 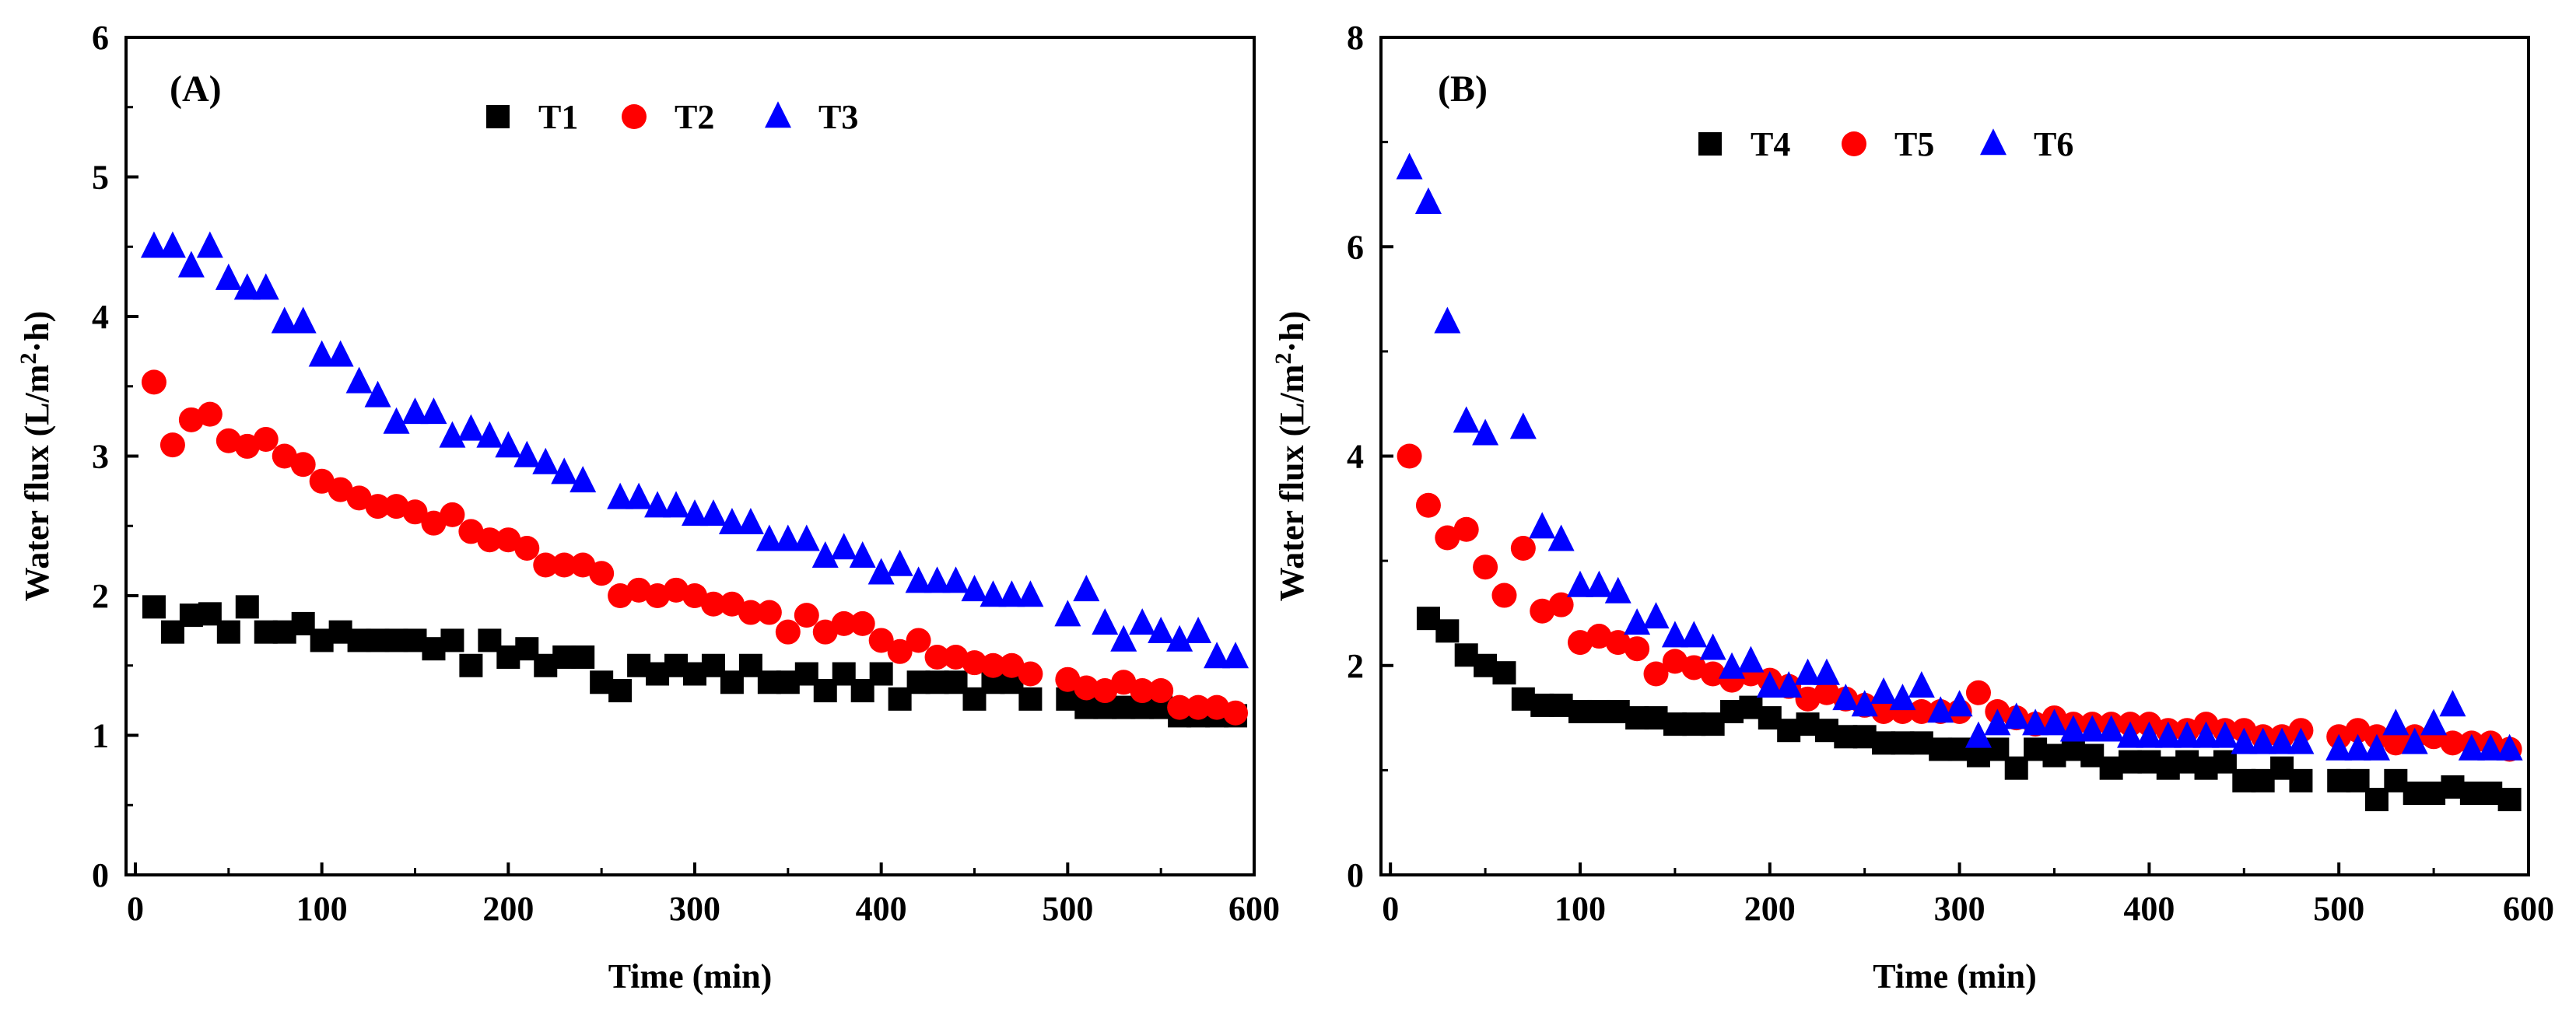 I want to click on series-t4, so click(x=1969, y=709).